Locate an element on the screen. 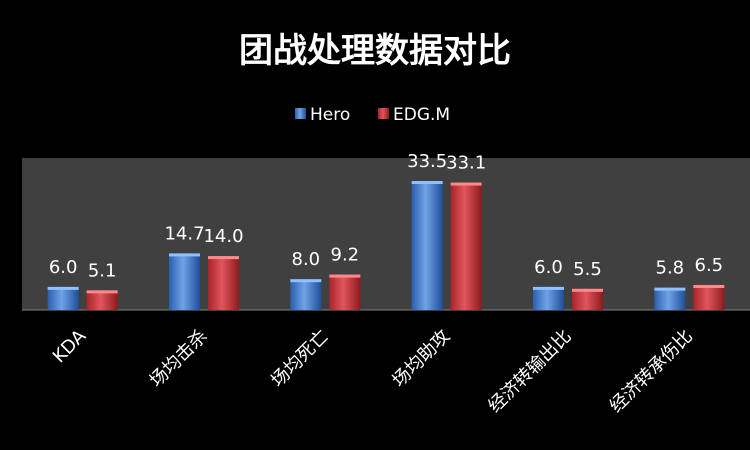 The width and height of the screenshot is (750, 450). data-label-edg-1: 14.0 is located at coordinates (223, 236).